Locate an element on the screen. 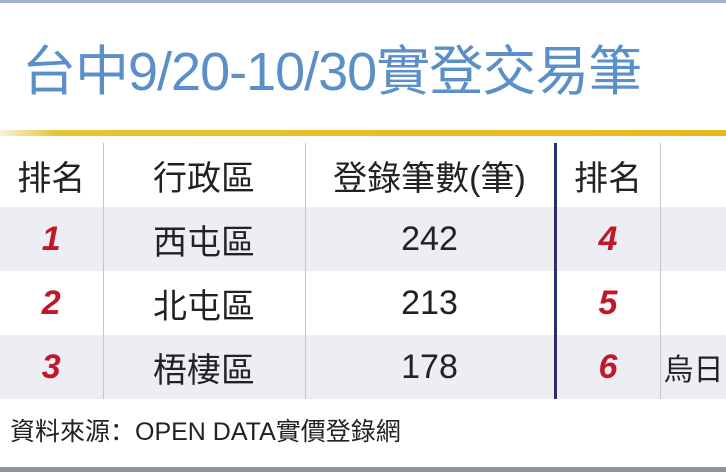 The image size is (726, 472). count-cell: 242 is located at coordinates (429, 239).